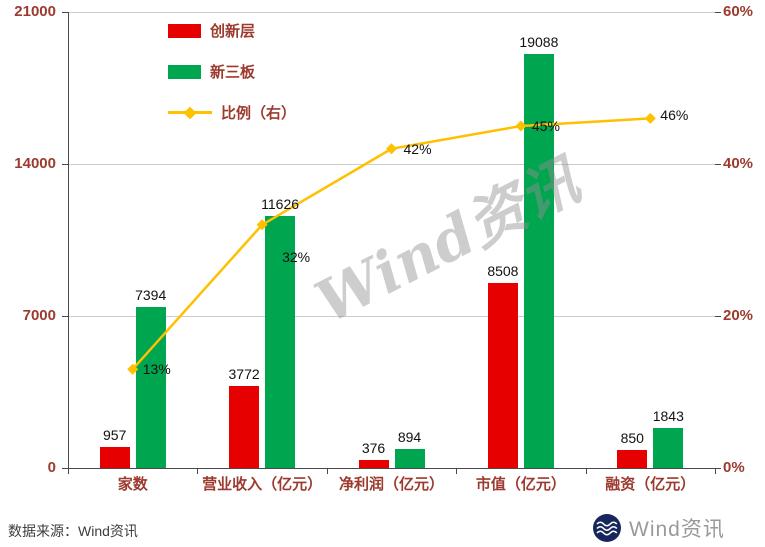  I want to click on legend-diamond-marker-icon, so click(190, 112).